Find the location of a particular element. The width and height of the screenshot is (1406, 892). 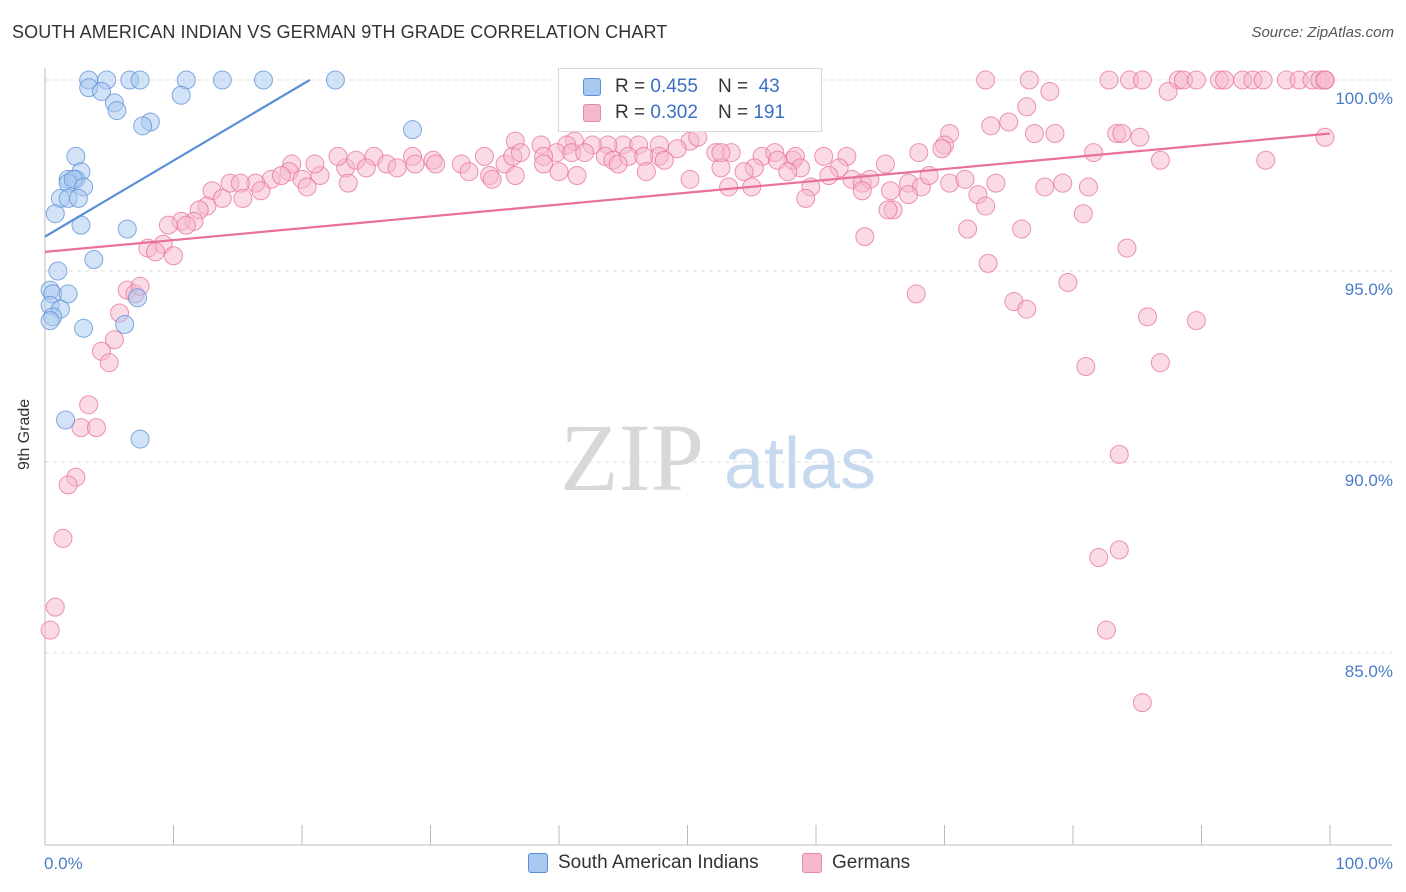

legend-item-south-american-indians: South American Indians is located at coordinates (643, 863).